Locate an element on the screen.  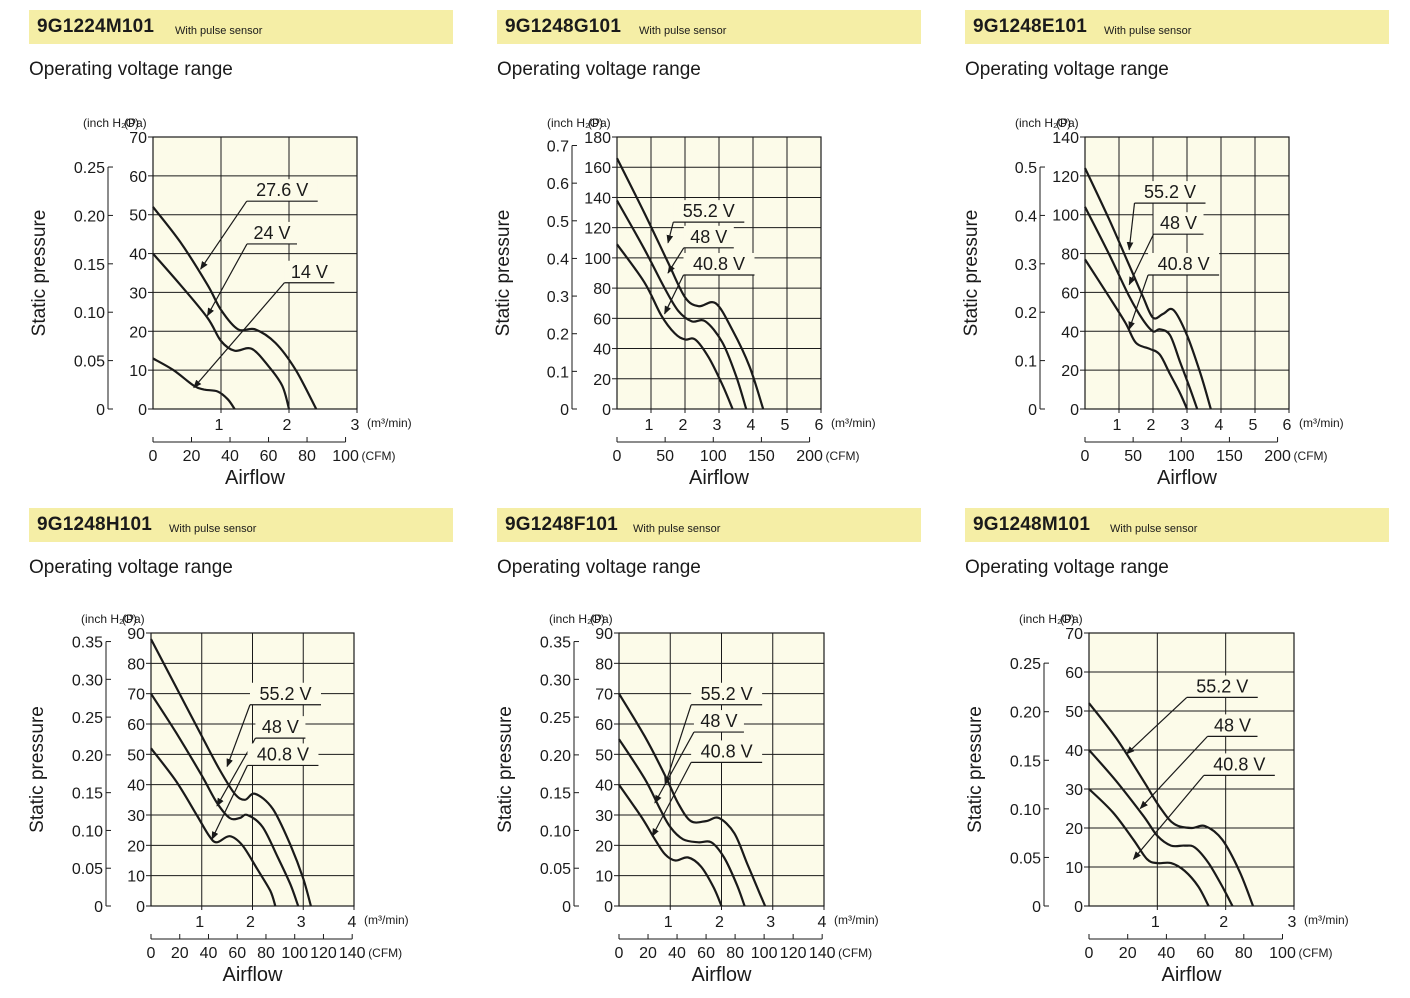
inch-tick-label: 0.2 is located at coordinates (558, 335).